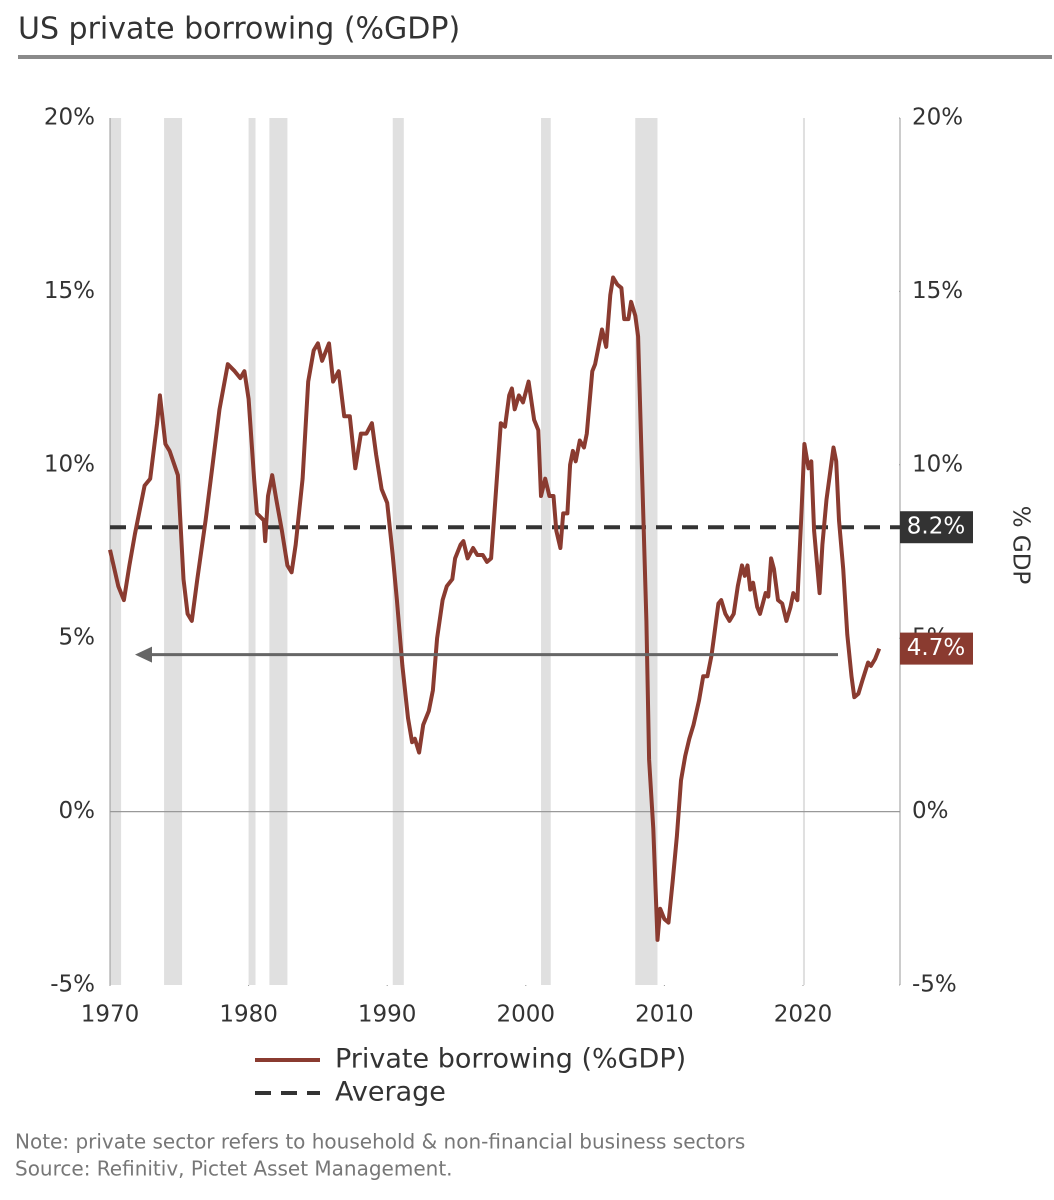 The image size is (1054, 1200). I want to click on chart-title: US private borrowing (%GDP), so click(239, 29).